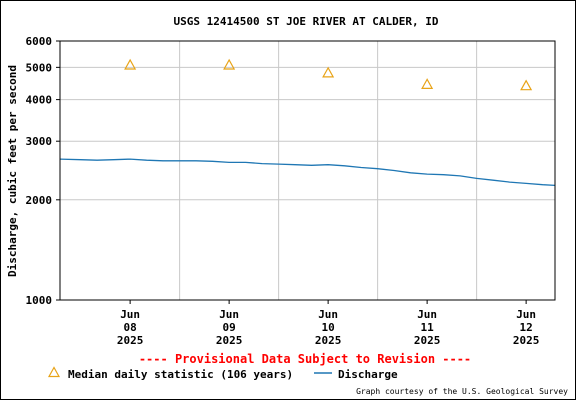 This screenshot has height=403, width=576. What do you see at coordinates (39, 100) in the screenshot?
I see `y-tick-label: 4000` at bounding box center [39, 100].